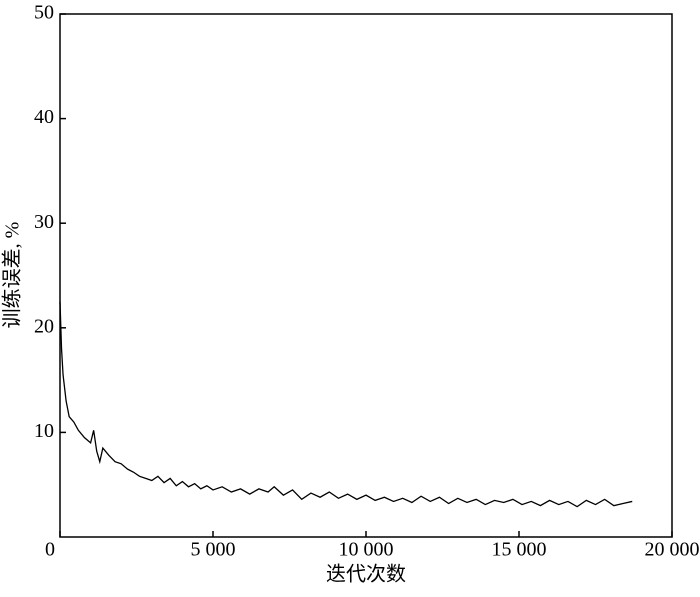  Describe the element at coordinates (672, 550) in the screenshot. I see `x-tick-label: 20 000` at that location.